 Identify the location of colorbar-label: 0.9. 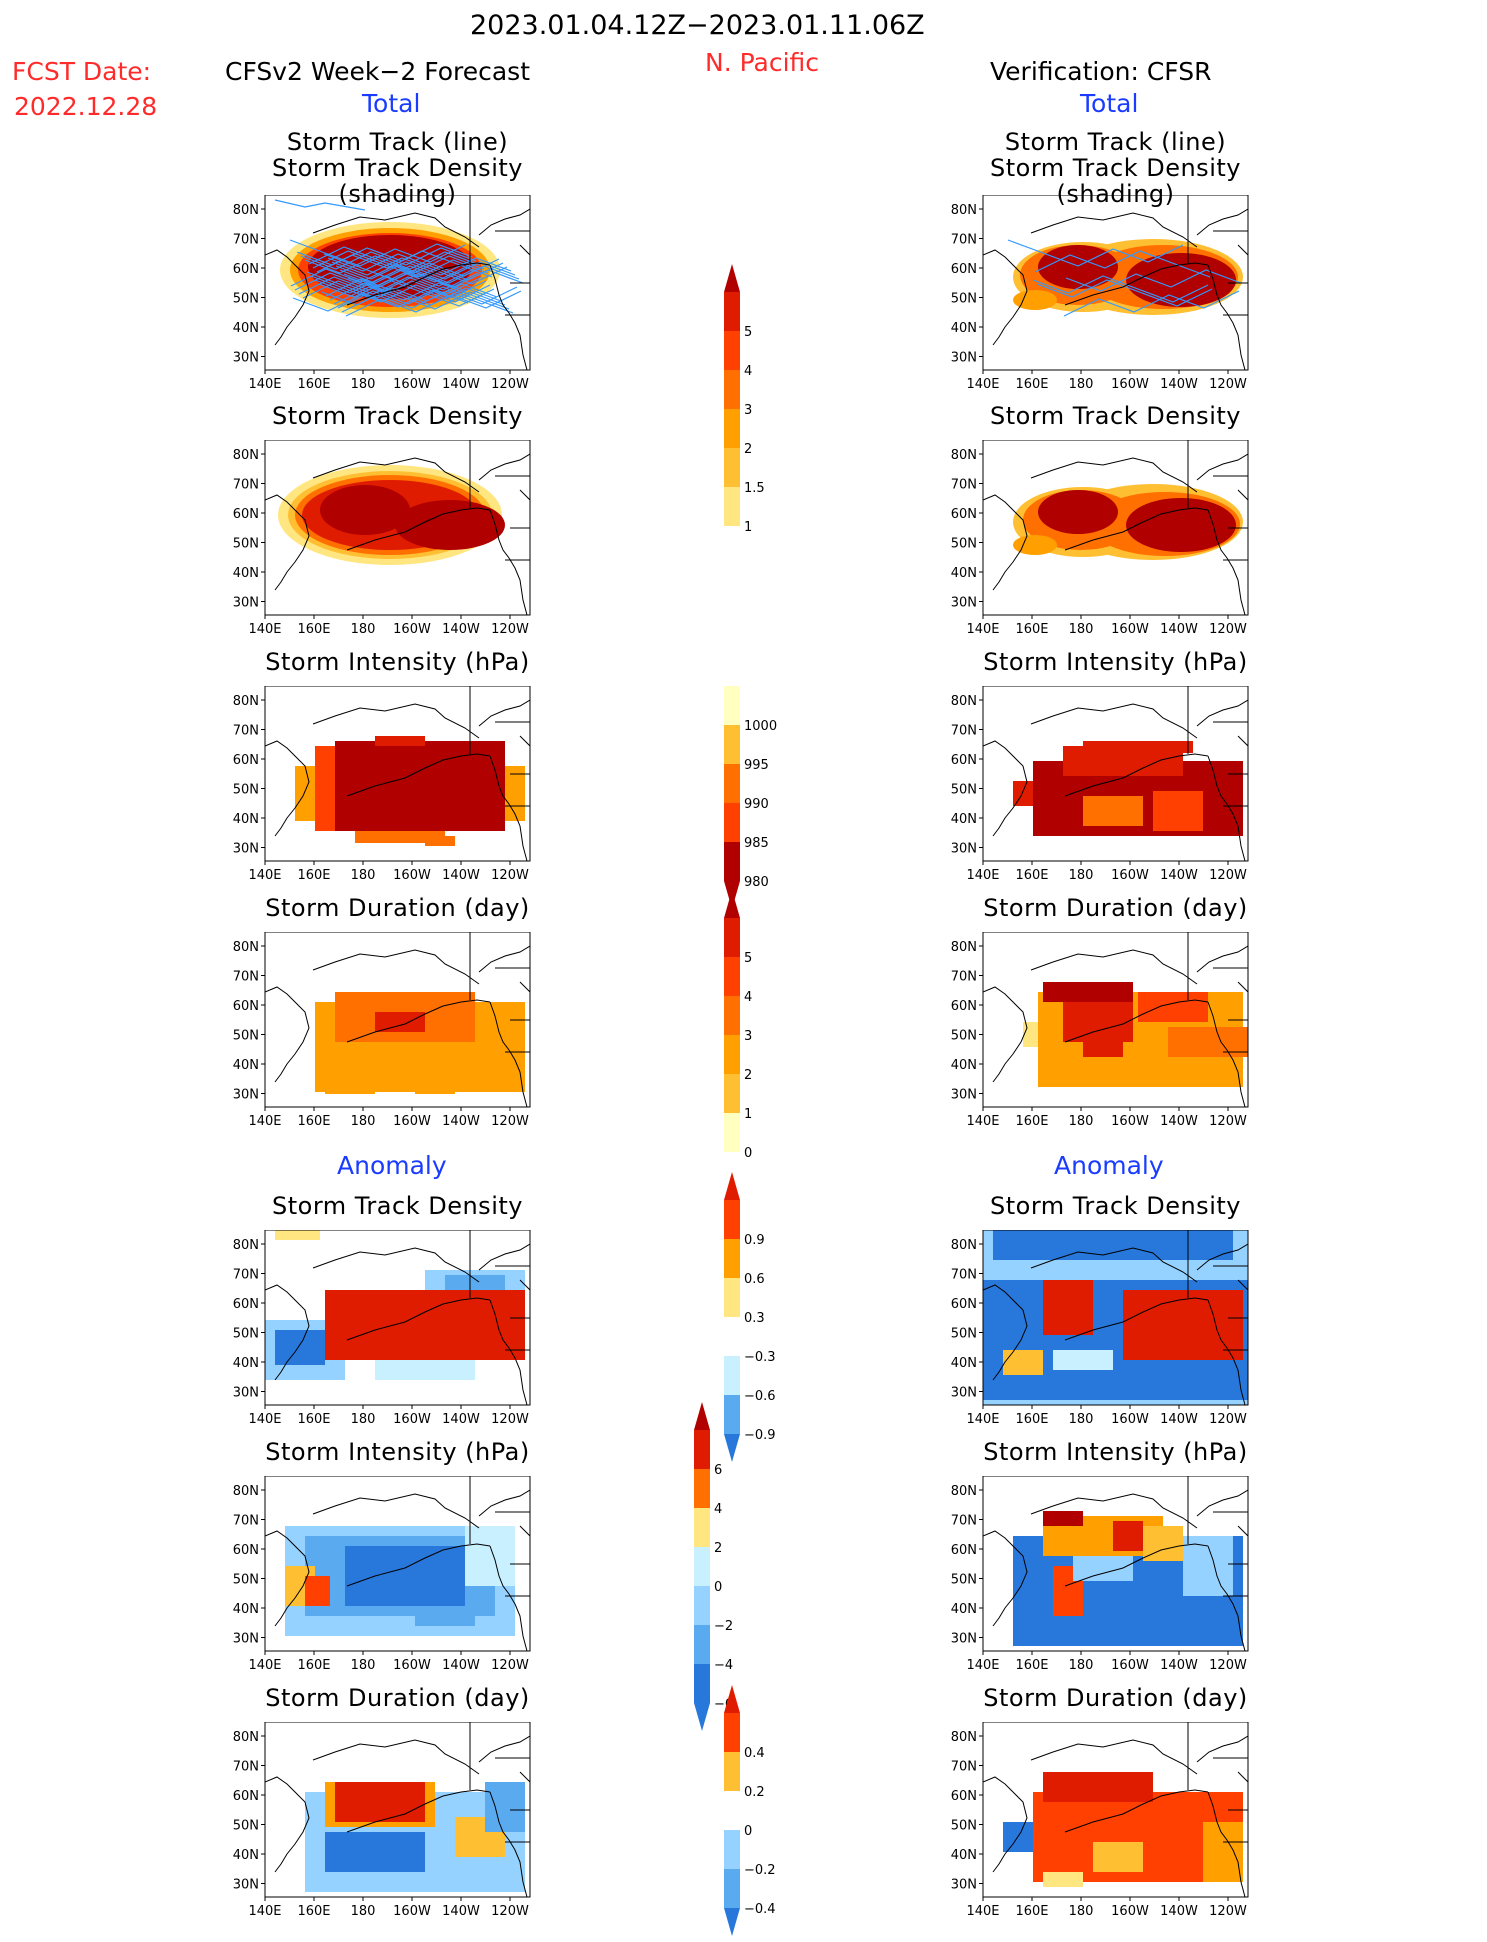
(754, 1240).